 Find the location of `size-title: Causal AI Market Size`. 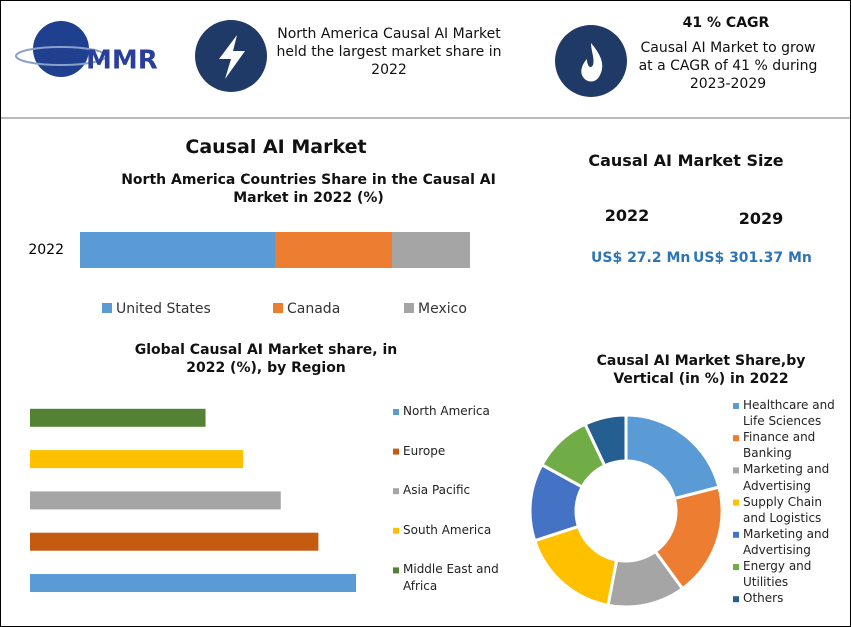

size-title: Causal AI Market Size is located at coordinates (686, 160).